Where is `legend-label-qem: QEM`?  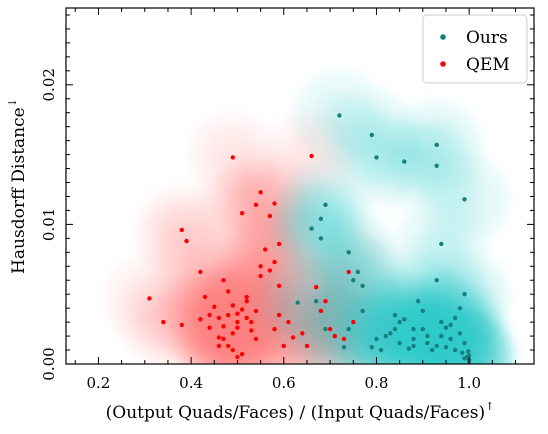 legend-label-qem: QEM is located at coordinates (488, 65).